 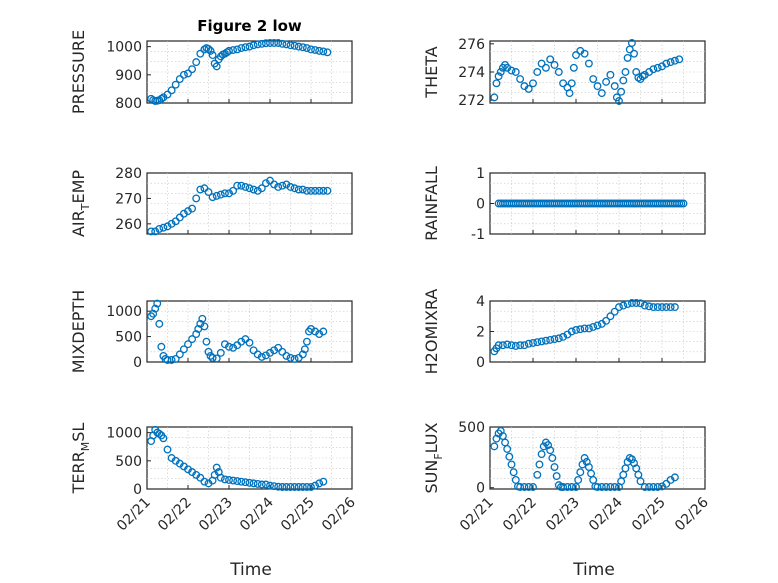 I want to click on x-tick-label: 02/24, so click(x=606, y=514).